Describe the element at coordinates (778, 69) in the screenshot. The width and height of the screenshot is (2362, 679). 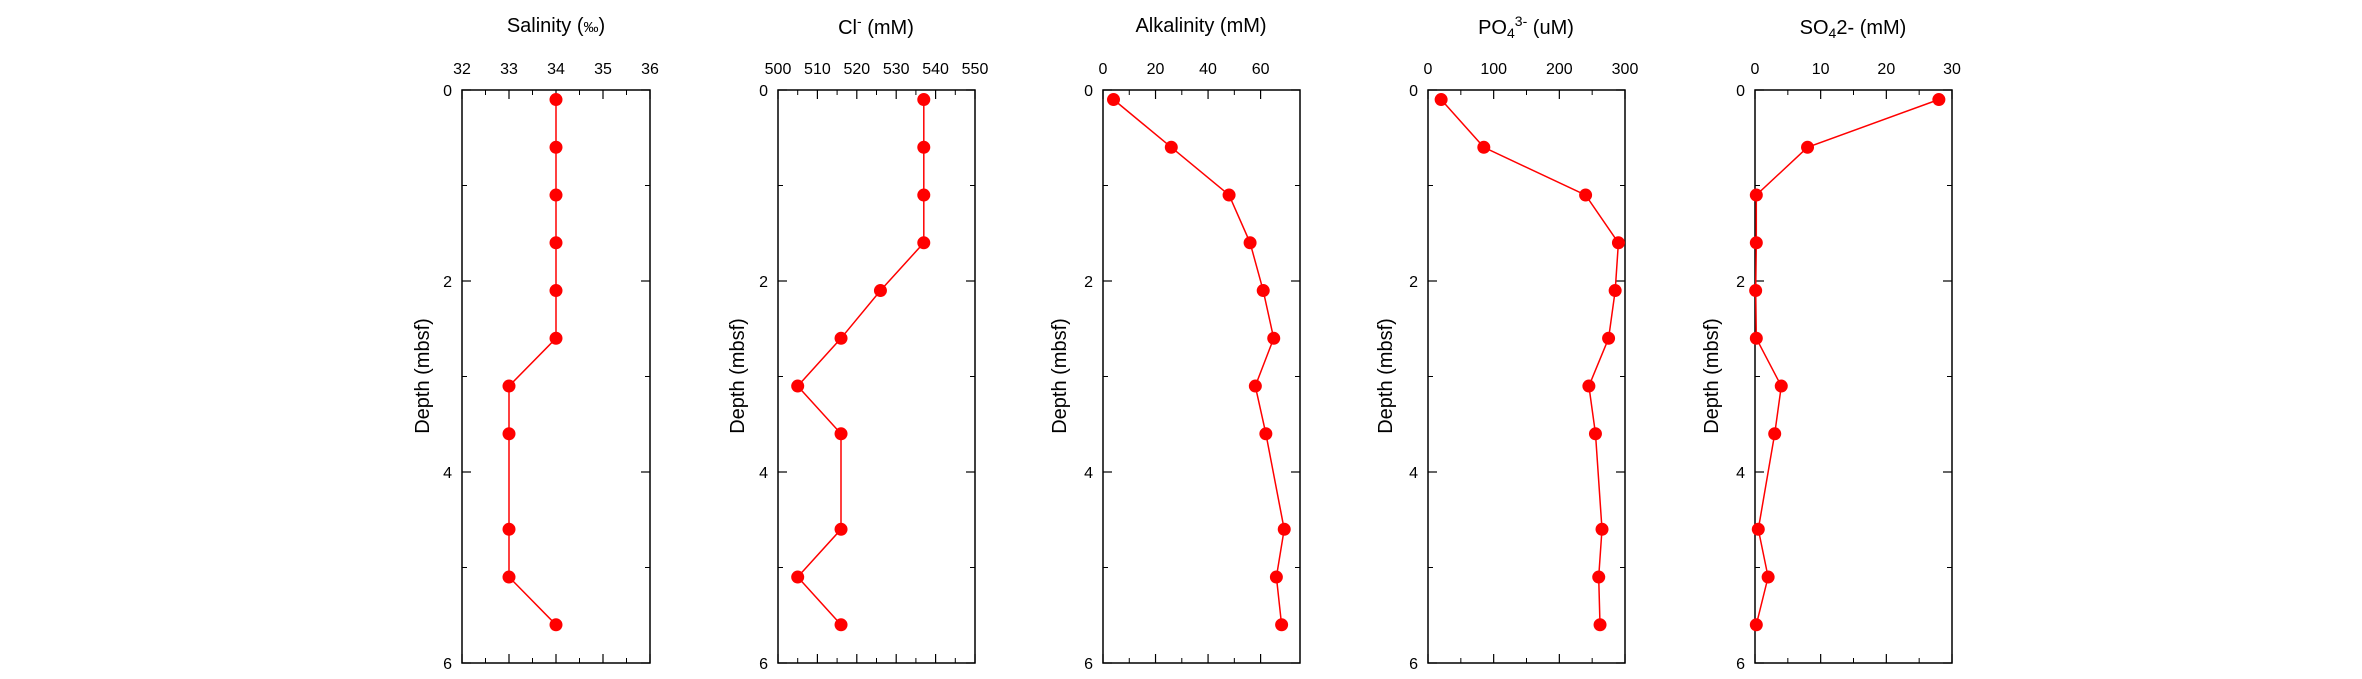
I see `x-tick-label: 500` at that location.